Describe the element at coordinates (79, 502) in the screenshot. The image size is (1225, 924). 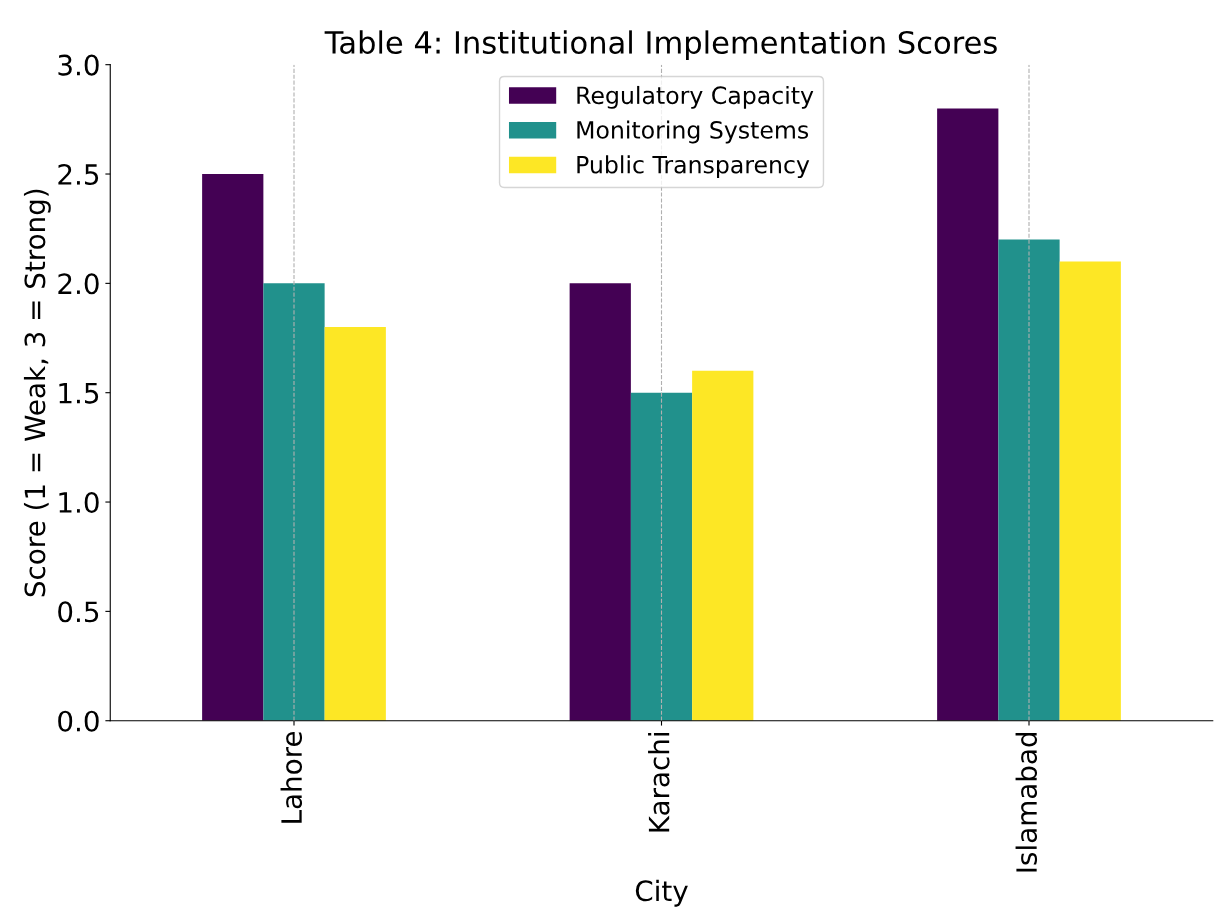
I see `y-tick-label: 1.0` at that location.